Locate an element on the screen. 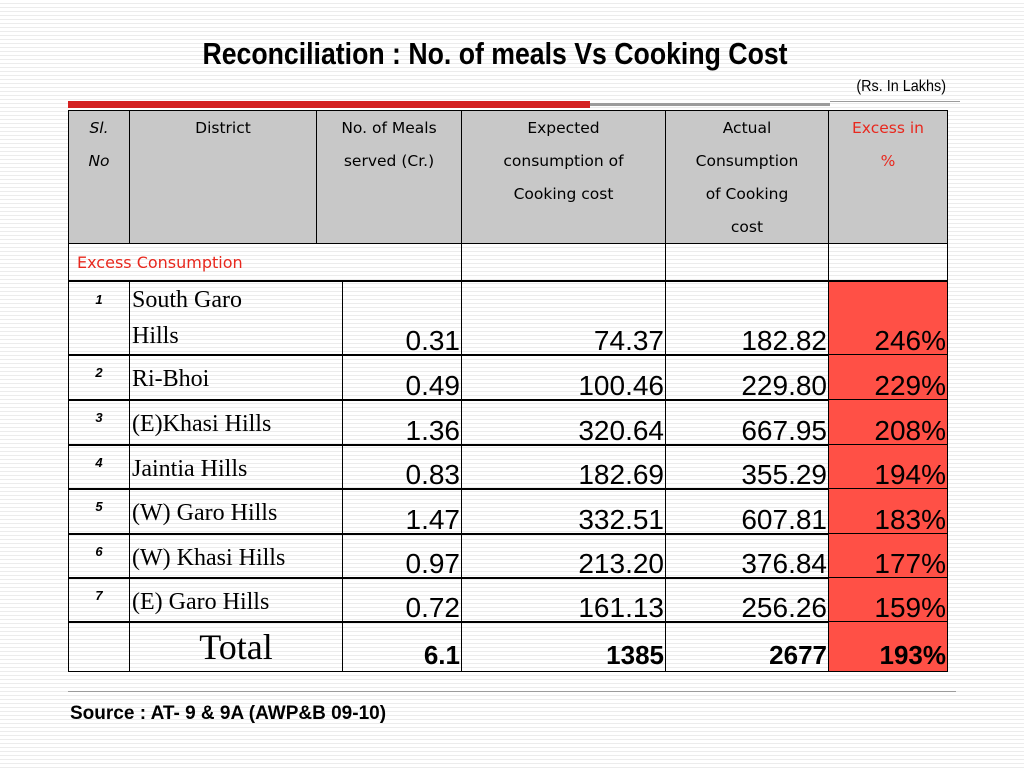  header-district-label: District is located at coordinates (223, 128).